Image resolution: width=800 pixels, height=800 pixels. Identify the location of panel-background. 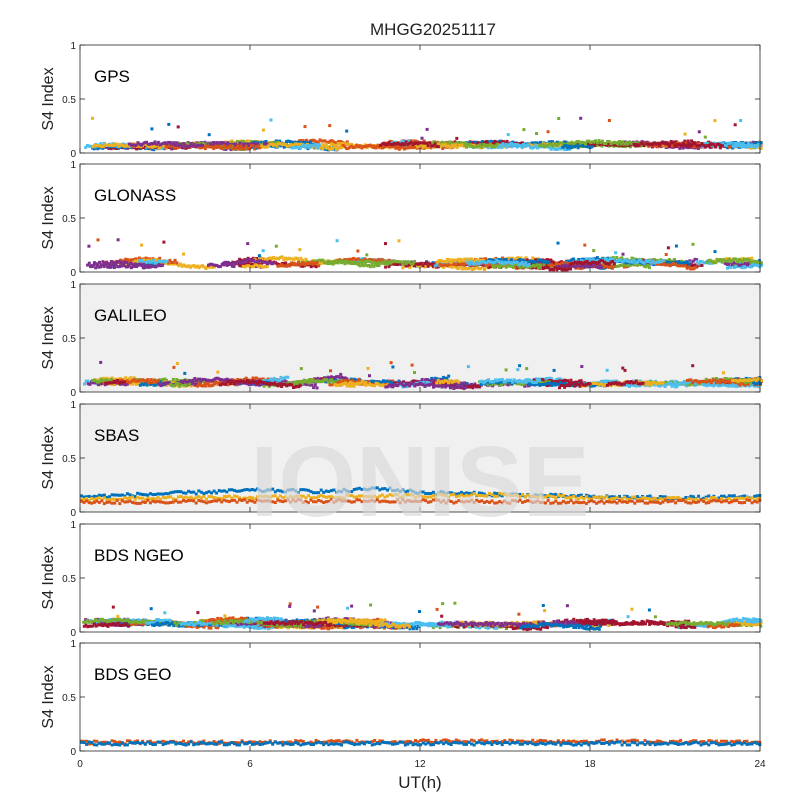
(420, 218).